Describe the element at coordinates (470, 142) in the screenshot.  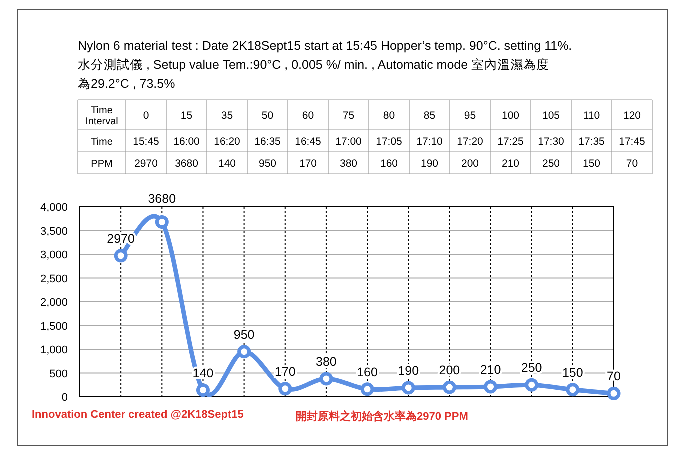
I see `text: 17:20` at that location.